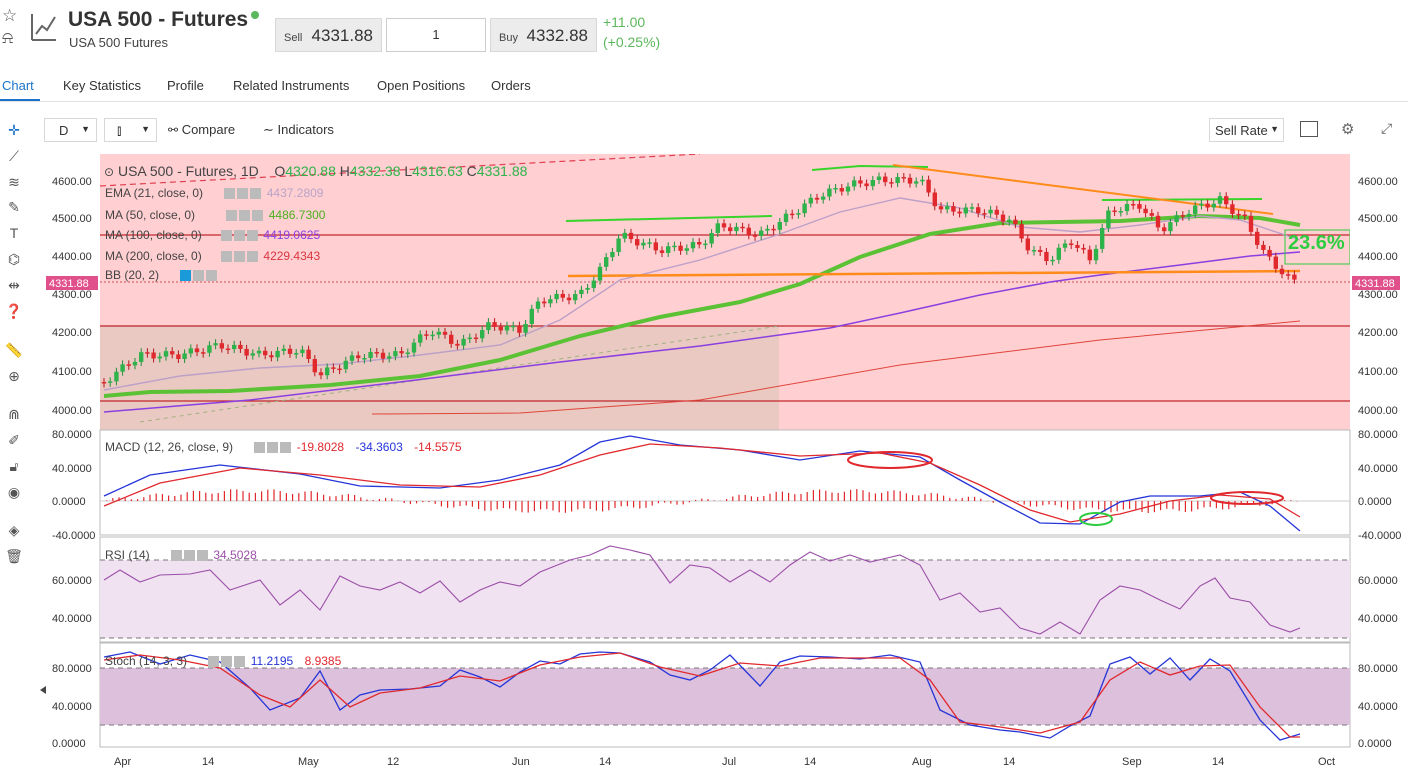  I want to click on magnet-icon: ⋒, so click(14, 414).